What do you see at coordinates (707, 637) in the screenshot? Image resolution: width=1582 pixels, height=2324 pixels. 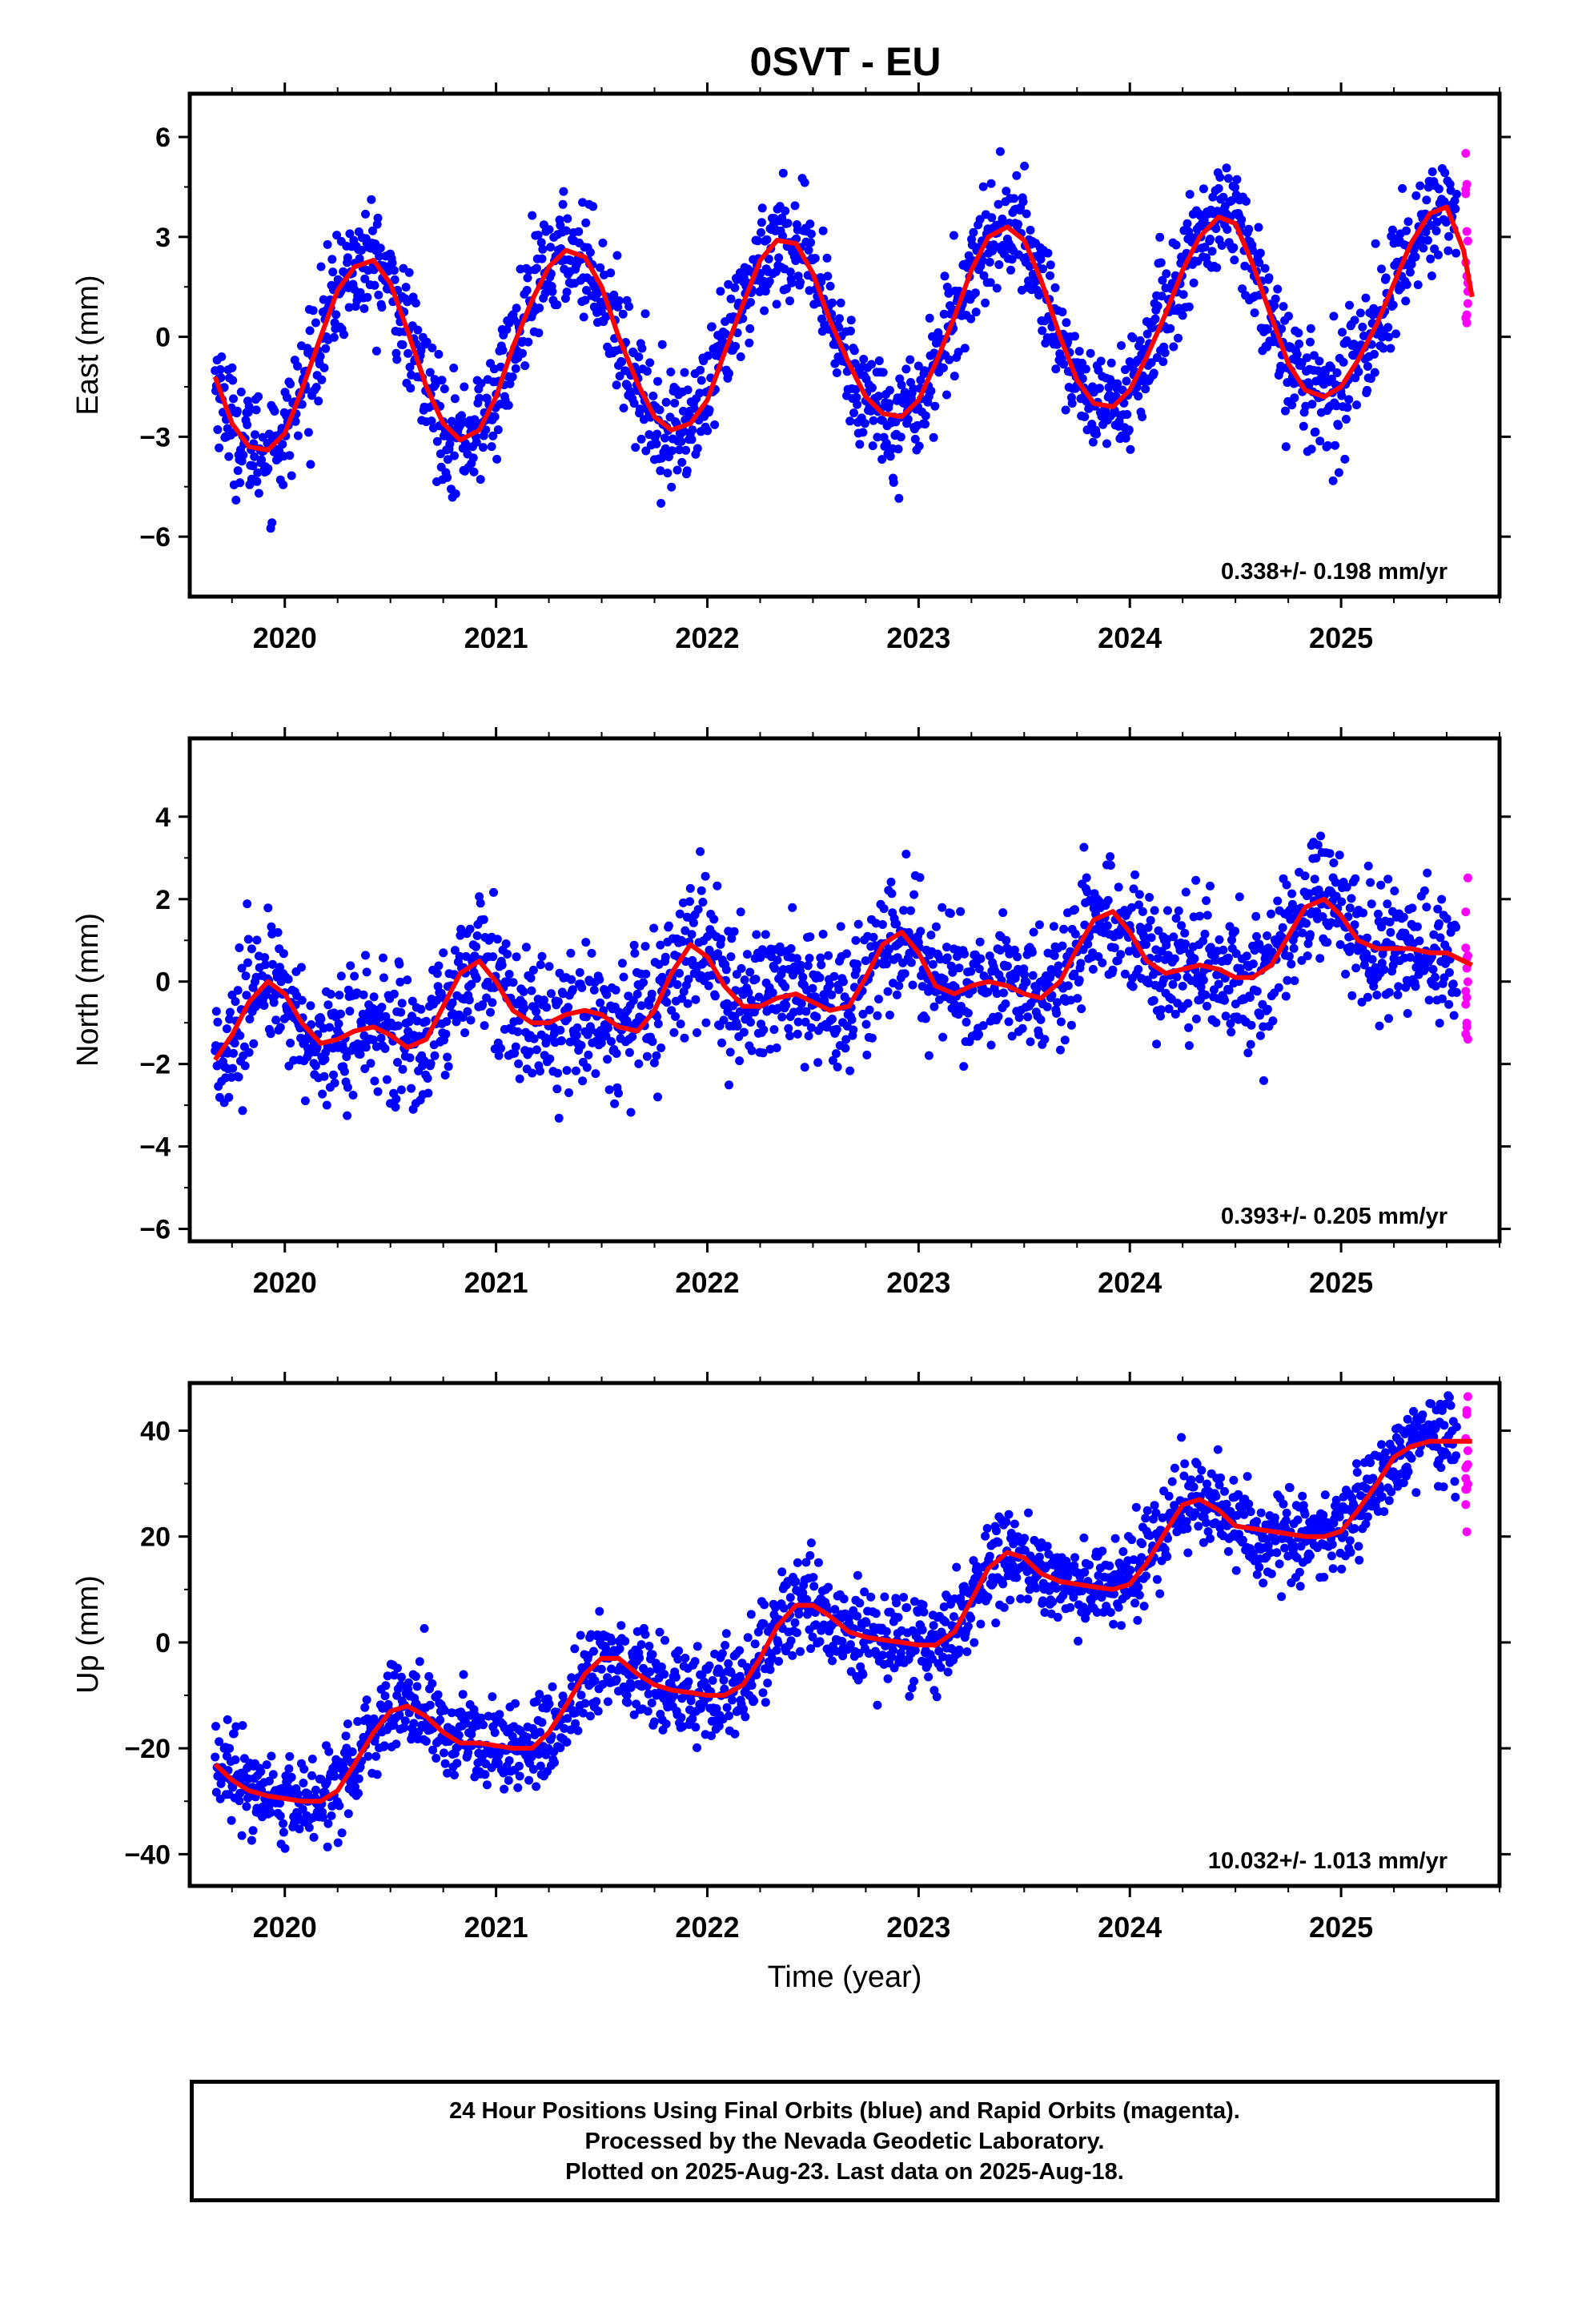 I see `x-tick-label: 2022` at bounding box center [707, 637].